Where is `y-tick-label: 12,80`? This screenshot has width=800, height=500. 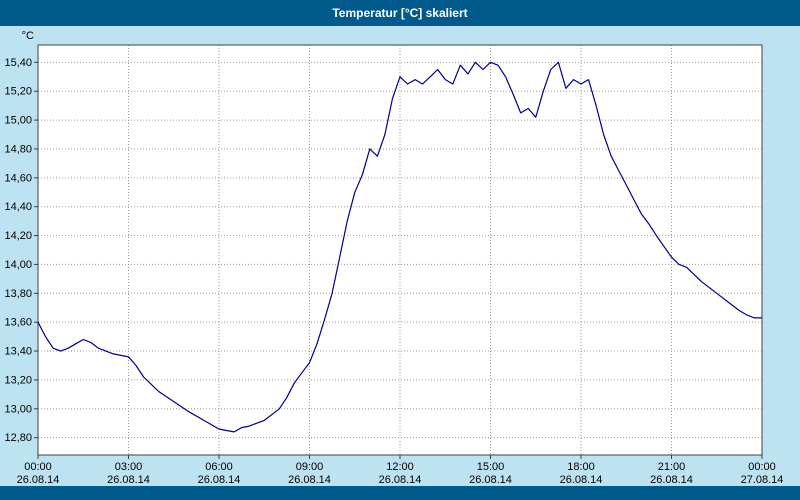
y-tick-label: 12,80 is located at coordinates (18, 438).